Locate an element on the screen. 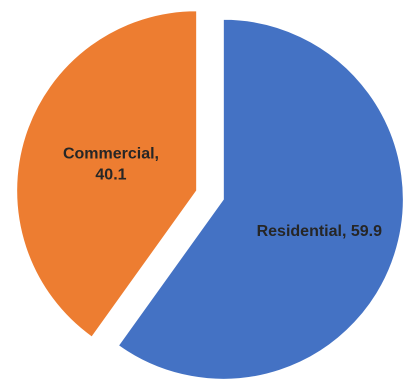 The width and height of the screenshot is (416, 392). slice-label-residential: Residential, 59.9 is located at coordinates (319, 231).